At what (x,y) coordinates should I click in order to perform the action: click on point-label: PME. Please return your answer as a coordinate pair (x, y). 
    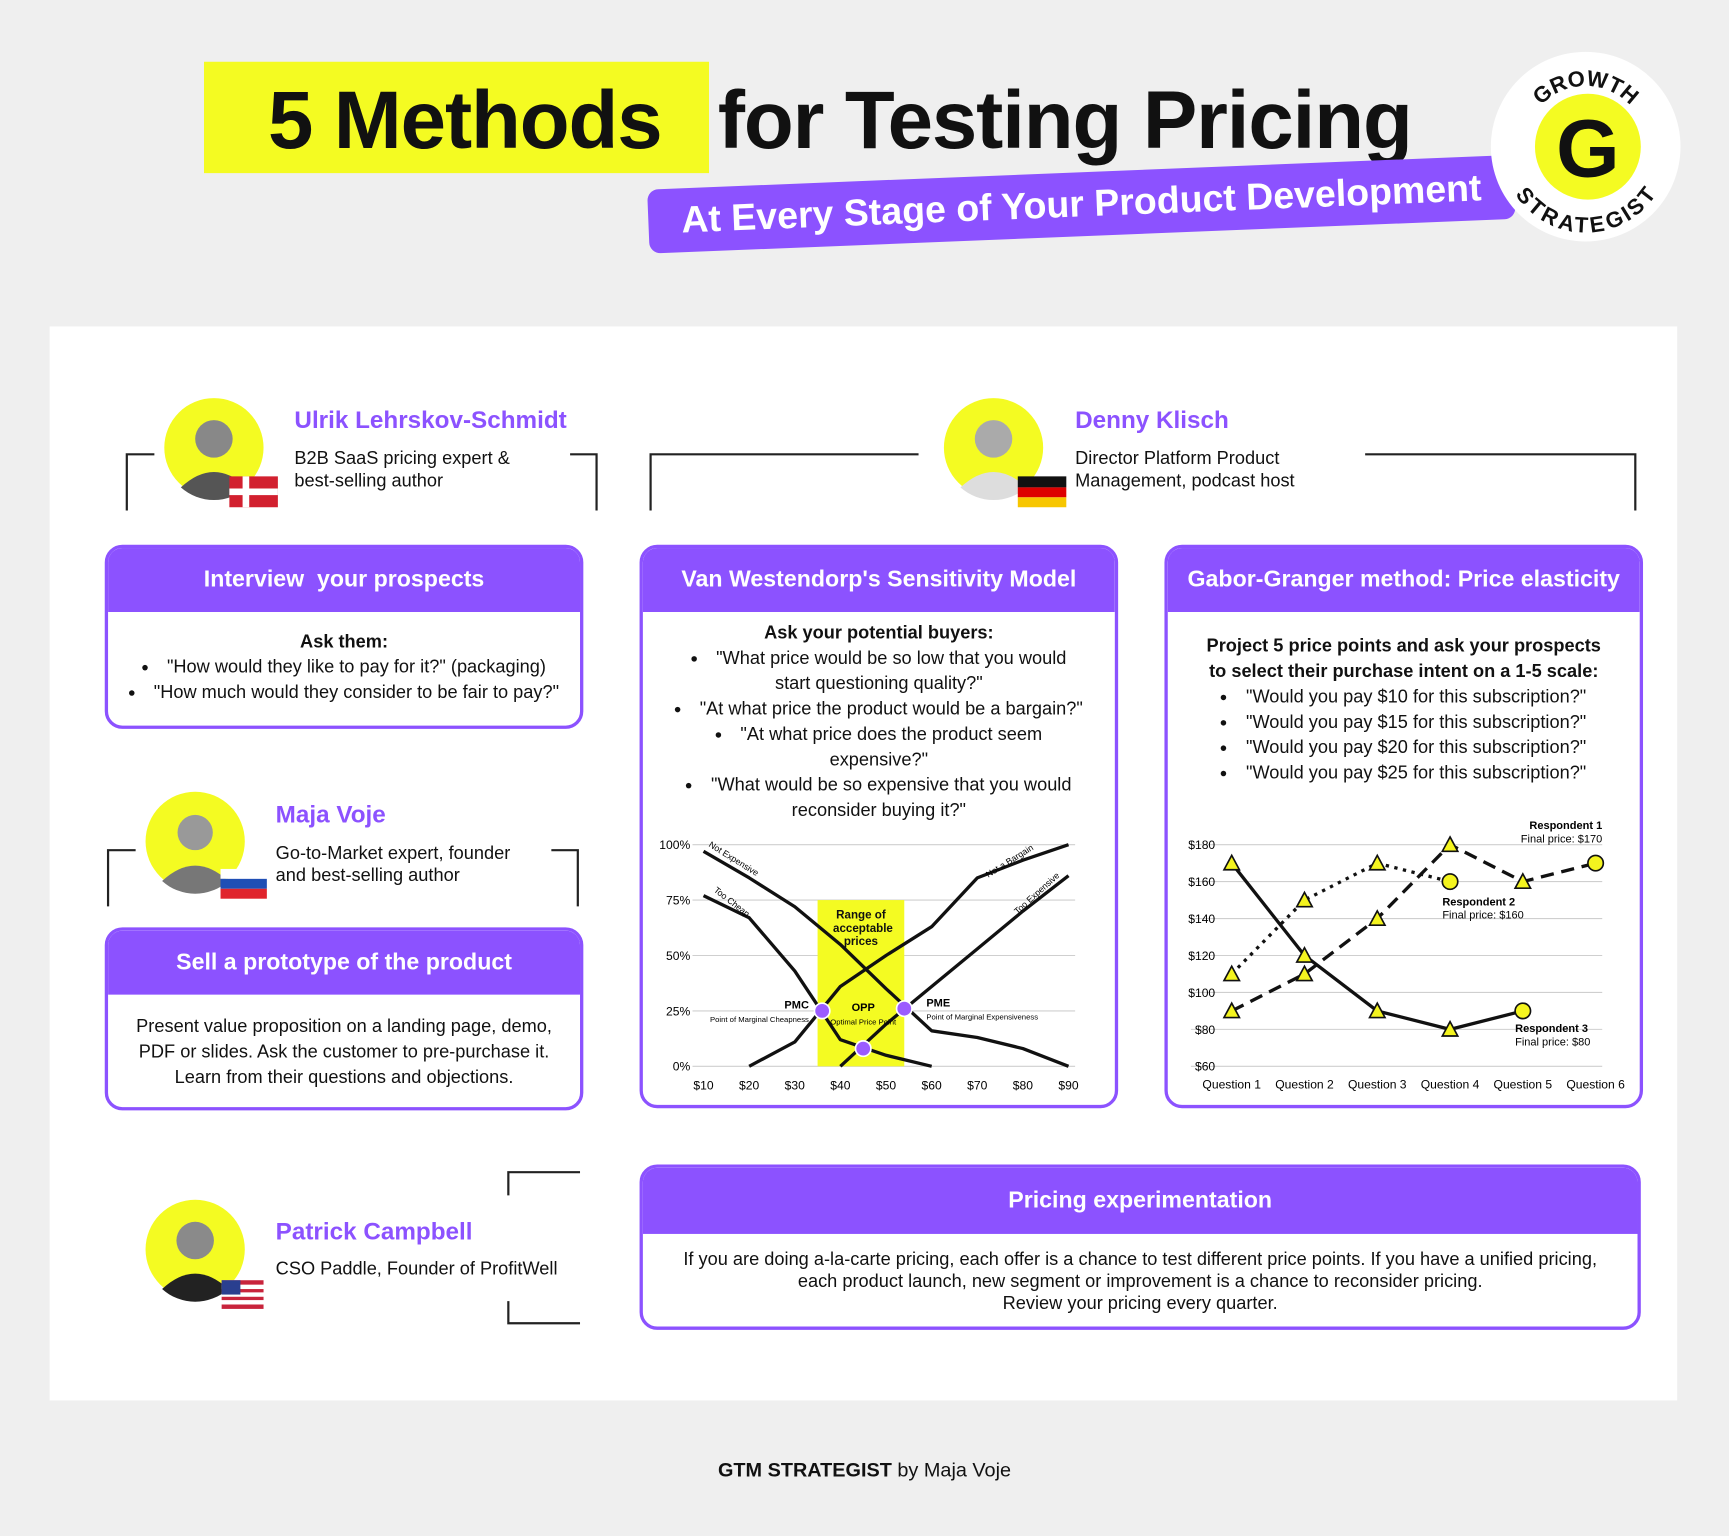
    Looking at the image, I should click on (938, 1003).